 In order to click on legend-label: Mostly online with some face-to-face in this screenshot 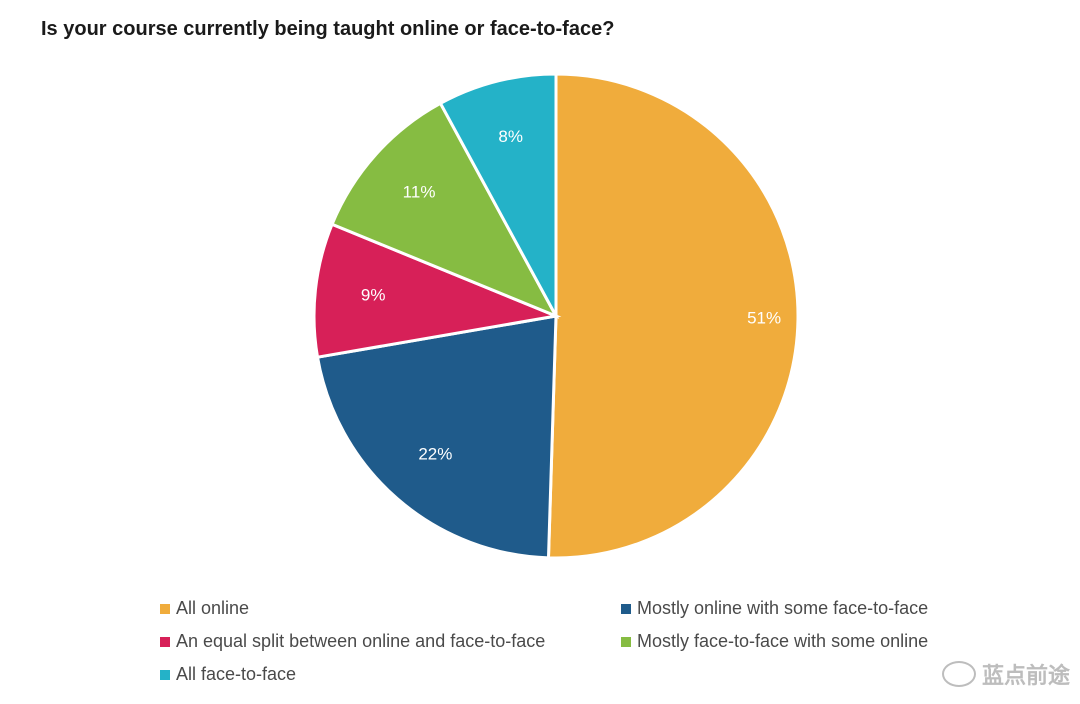, I will do `click(783, 608)`.